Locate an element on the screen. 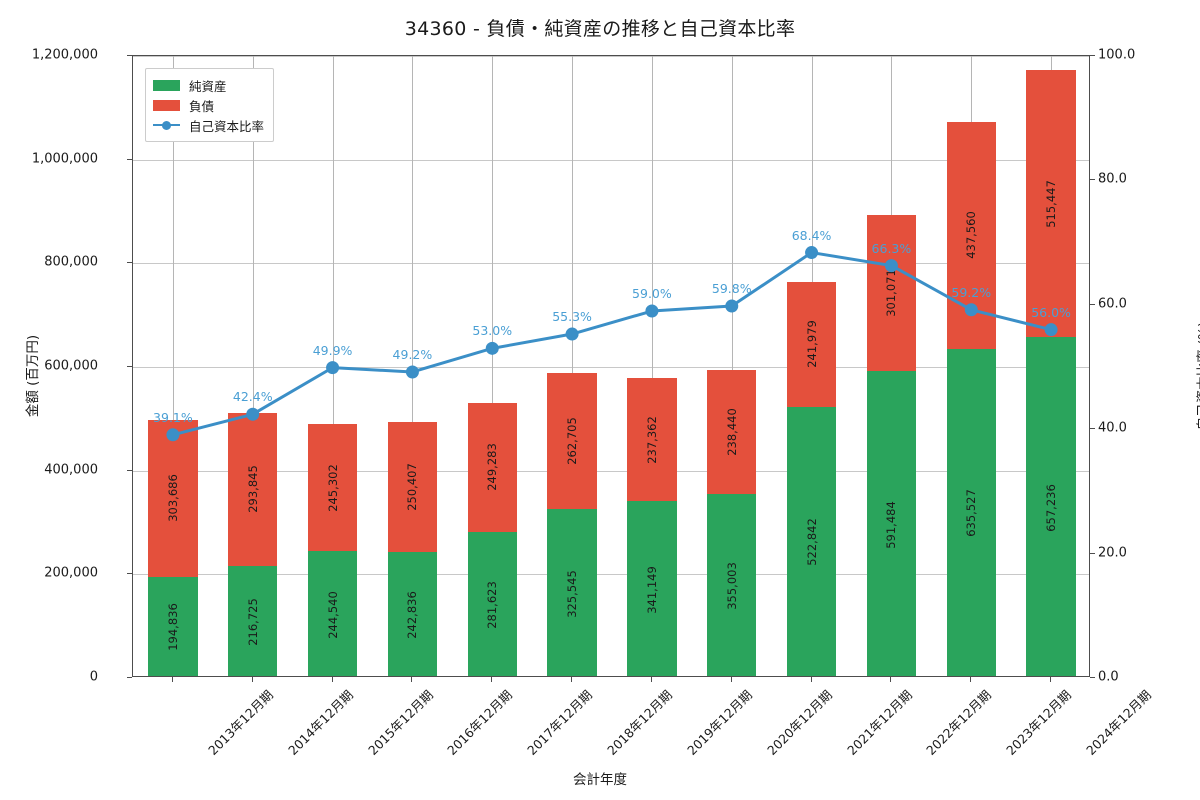 This screenshot has width=1200, height=800. bar-segment-liabilities: 515,447 is located at coordinates (1051, 204).